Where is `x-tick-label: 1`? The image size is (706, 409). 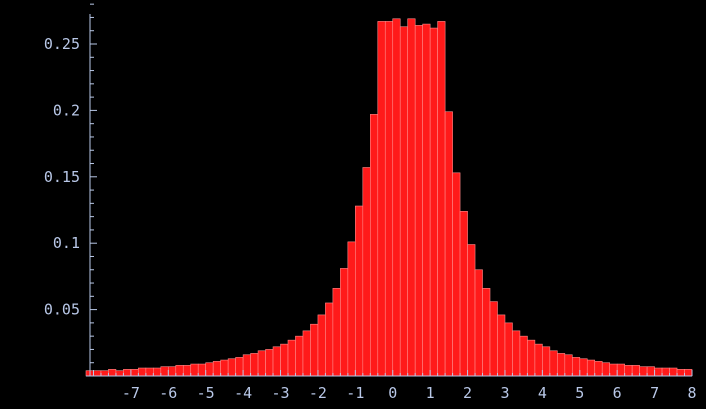 x-tick-label: 1 is located at coordinates (430, 393).